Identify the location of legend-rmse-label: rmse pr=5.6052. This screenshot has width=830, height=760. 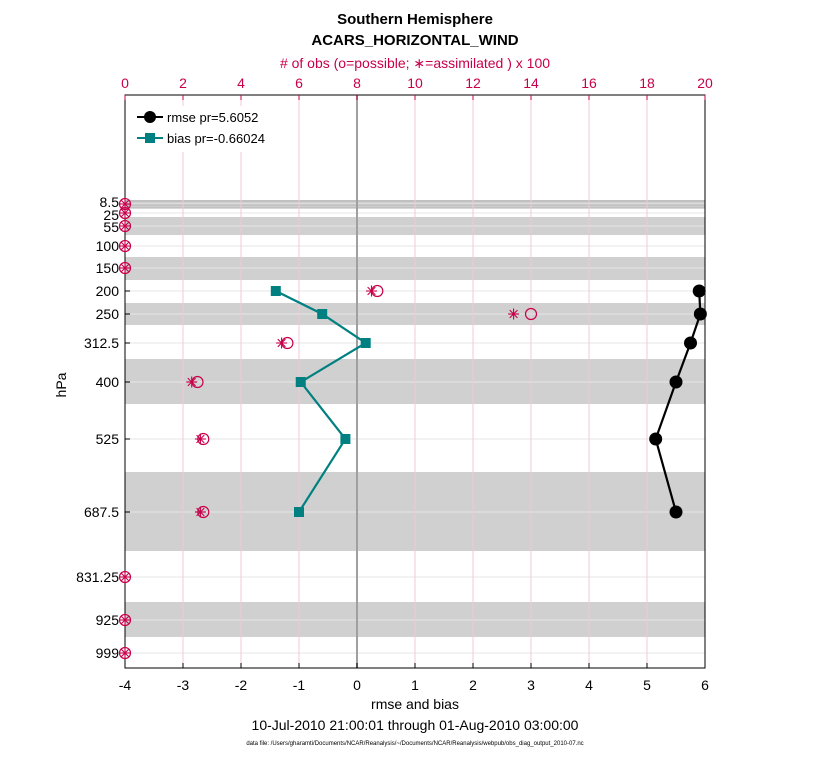
(212, 117).